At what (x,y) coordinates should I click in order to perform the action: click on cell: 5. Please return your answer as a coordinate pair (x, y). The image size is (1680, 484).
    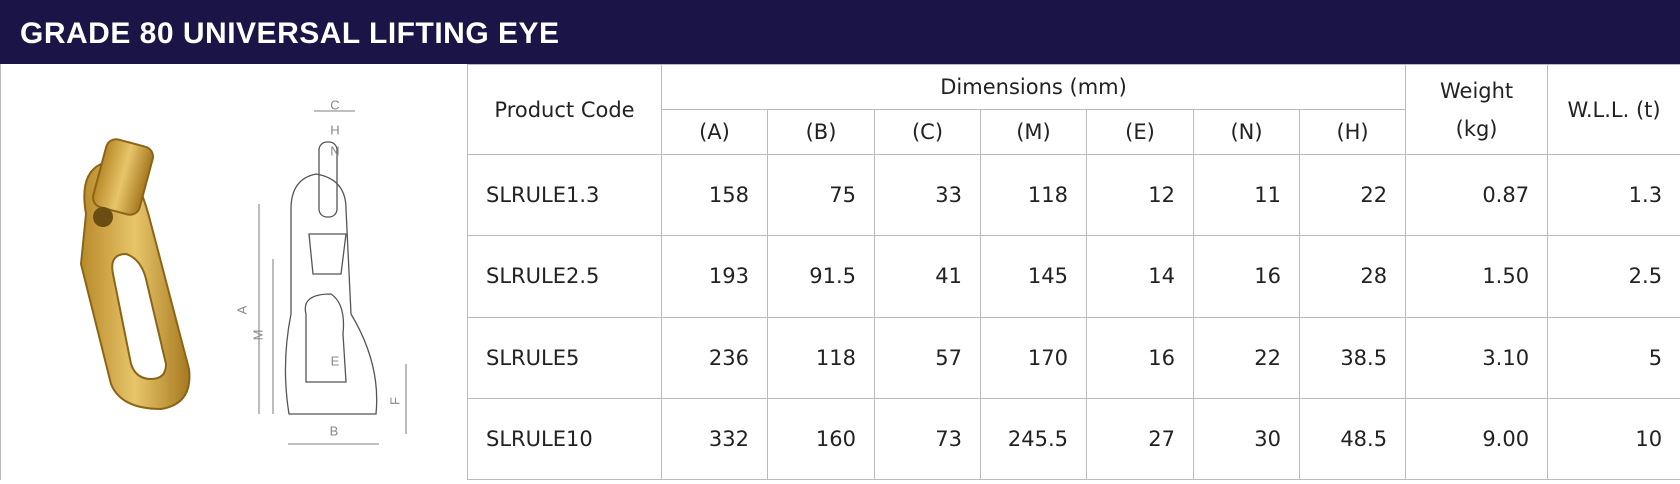
    Looking at the image, I should click on (1614, 357).